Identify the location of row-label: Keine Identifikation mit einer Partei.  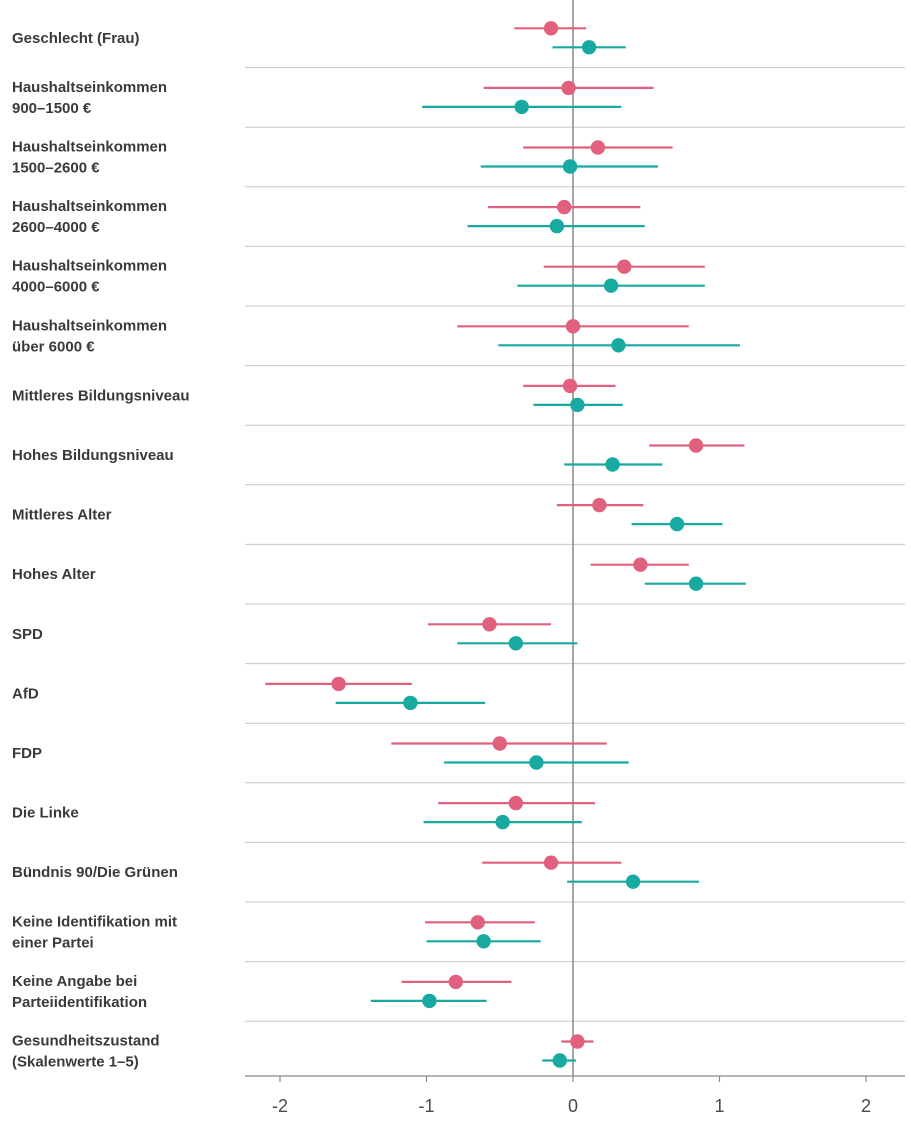
(94, 932).